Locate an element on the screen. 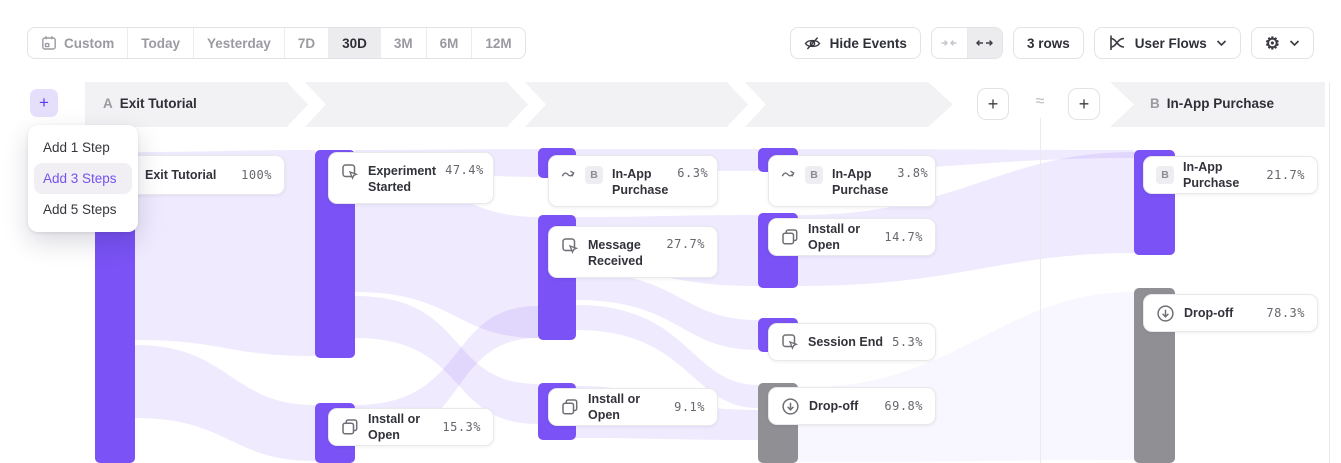 The width and height of the screenshot is (1341, 463). date-range-label: Yesterday is located at coordinates (239, 43).